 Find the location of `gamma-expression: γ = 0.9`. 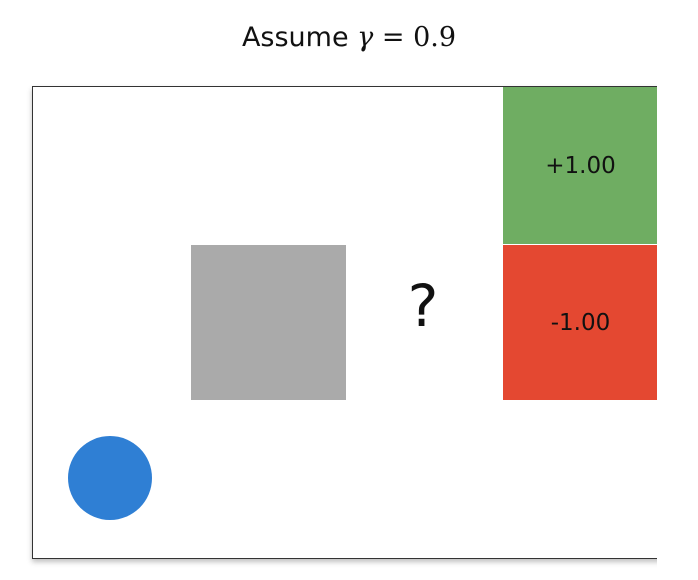

gamma-expression: γ = 0.9 is located at coordinates (406, 37).